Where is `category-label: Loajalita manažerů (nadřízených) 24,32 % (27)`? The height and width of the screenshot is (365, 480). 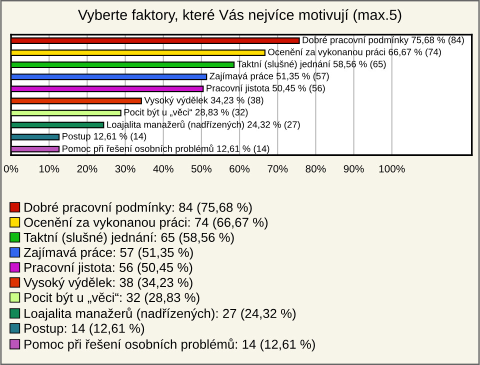 category-label: Loajalita manažerů (nadřízených) 24,32 % (27) is located at coordinates (203, 125).